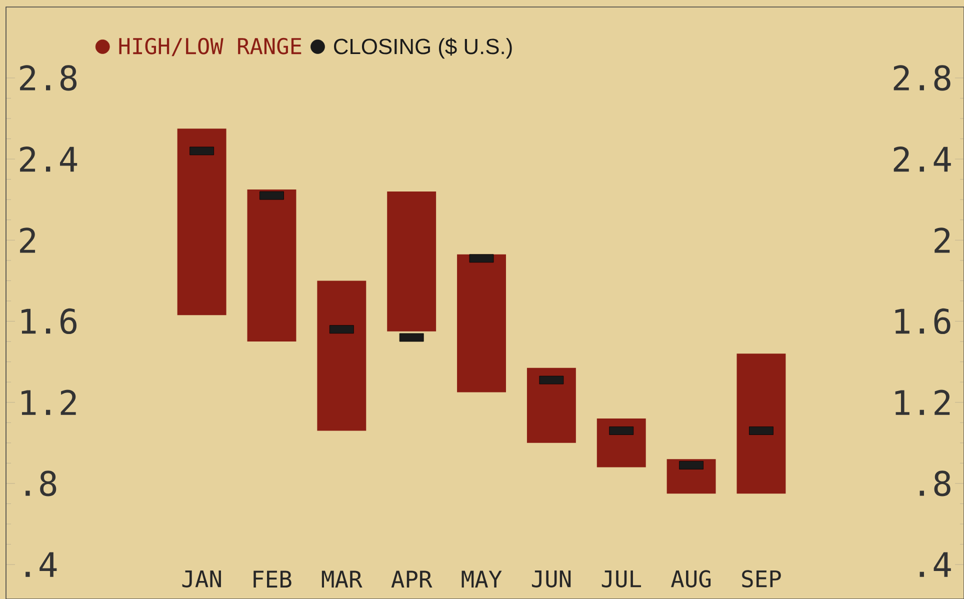  What do you see at coordinates (922, 159) in the screenshot?
I see `y2-tick-label: 2.4` at bounding box center [922, 159].